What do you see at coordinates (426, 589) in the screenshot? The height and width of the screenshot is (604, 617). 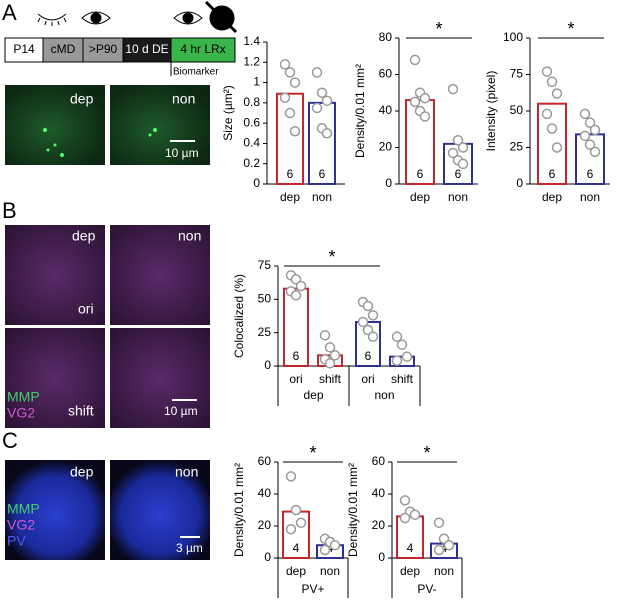 I see `x-axis-label: PV-` at bounding box center [426, 589].